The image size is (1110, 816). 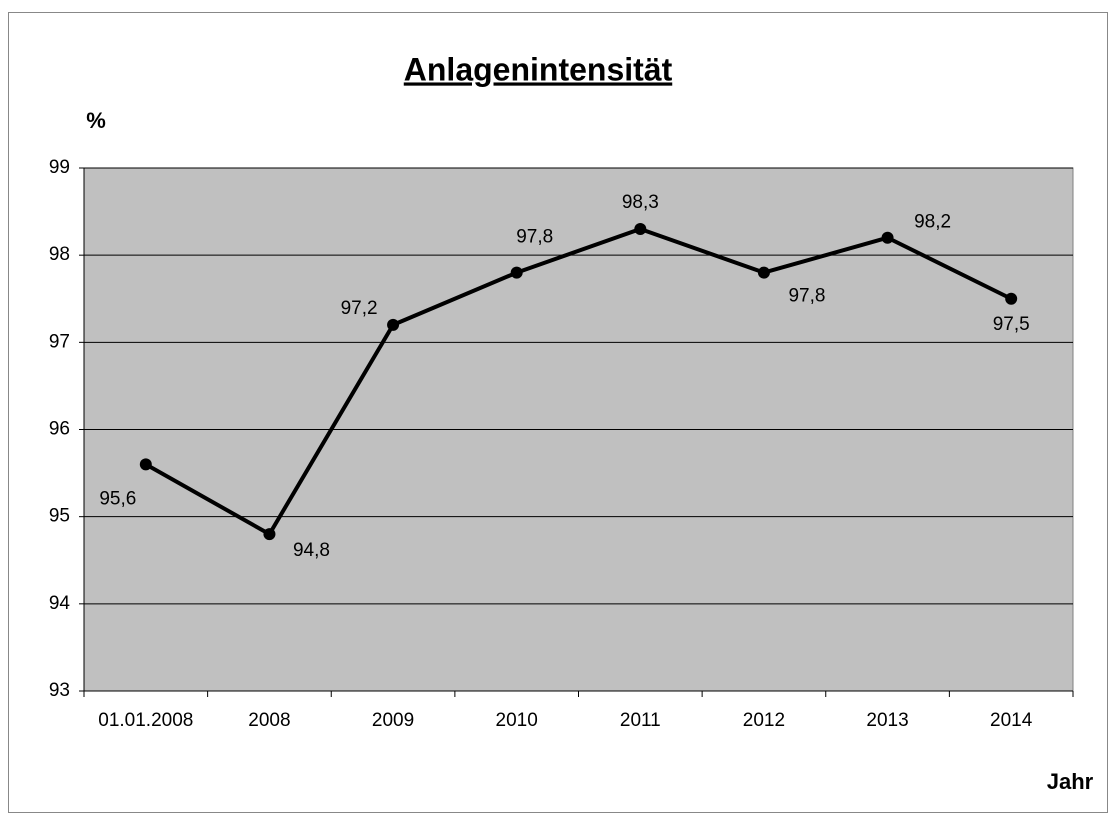 What do you see at coordinates (1011, 324) in the screenshot?
I see `data-label: 97,5` at bounding box center [1011, 324].